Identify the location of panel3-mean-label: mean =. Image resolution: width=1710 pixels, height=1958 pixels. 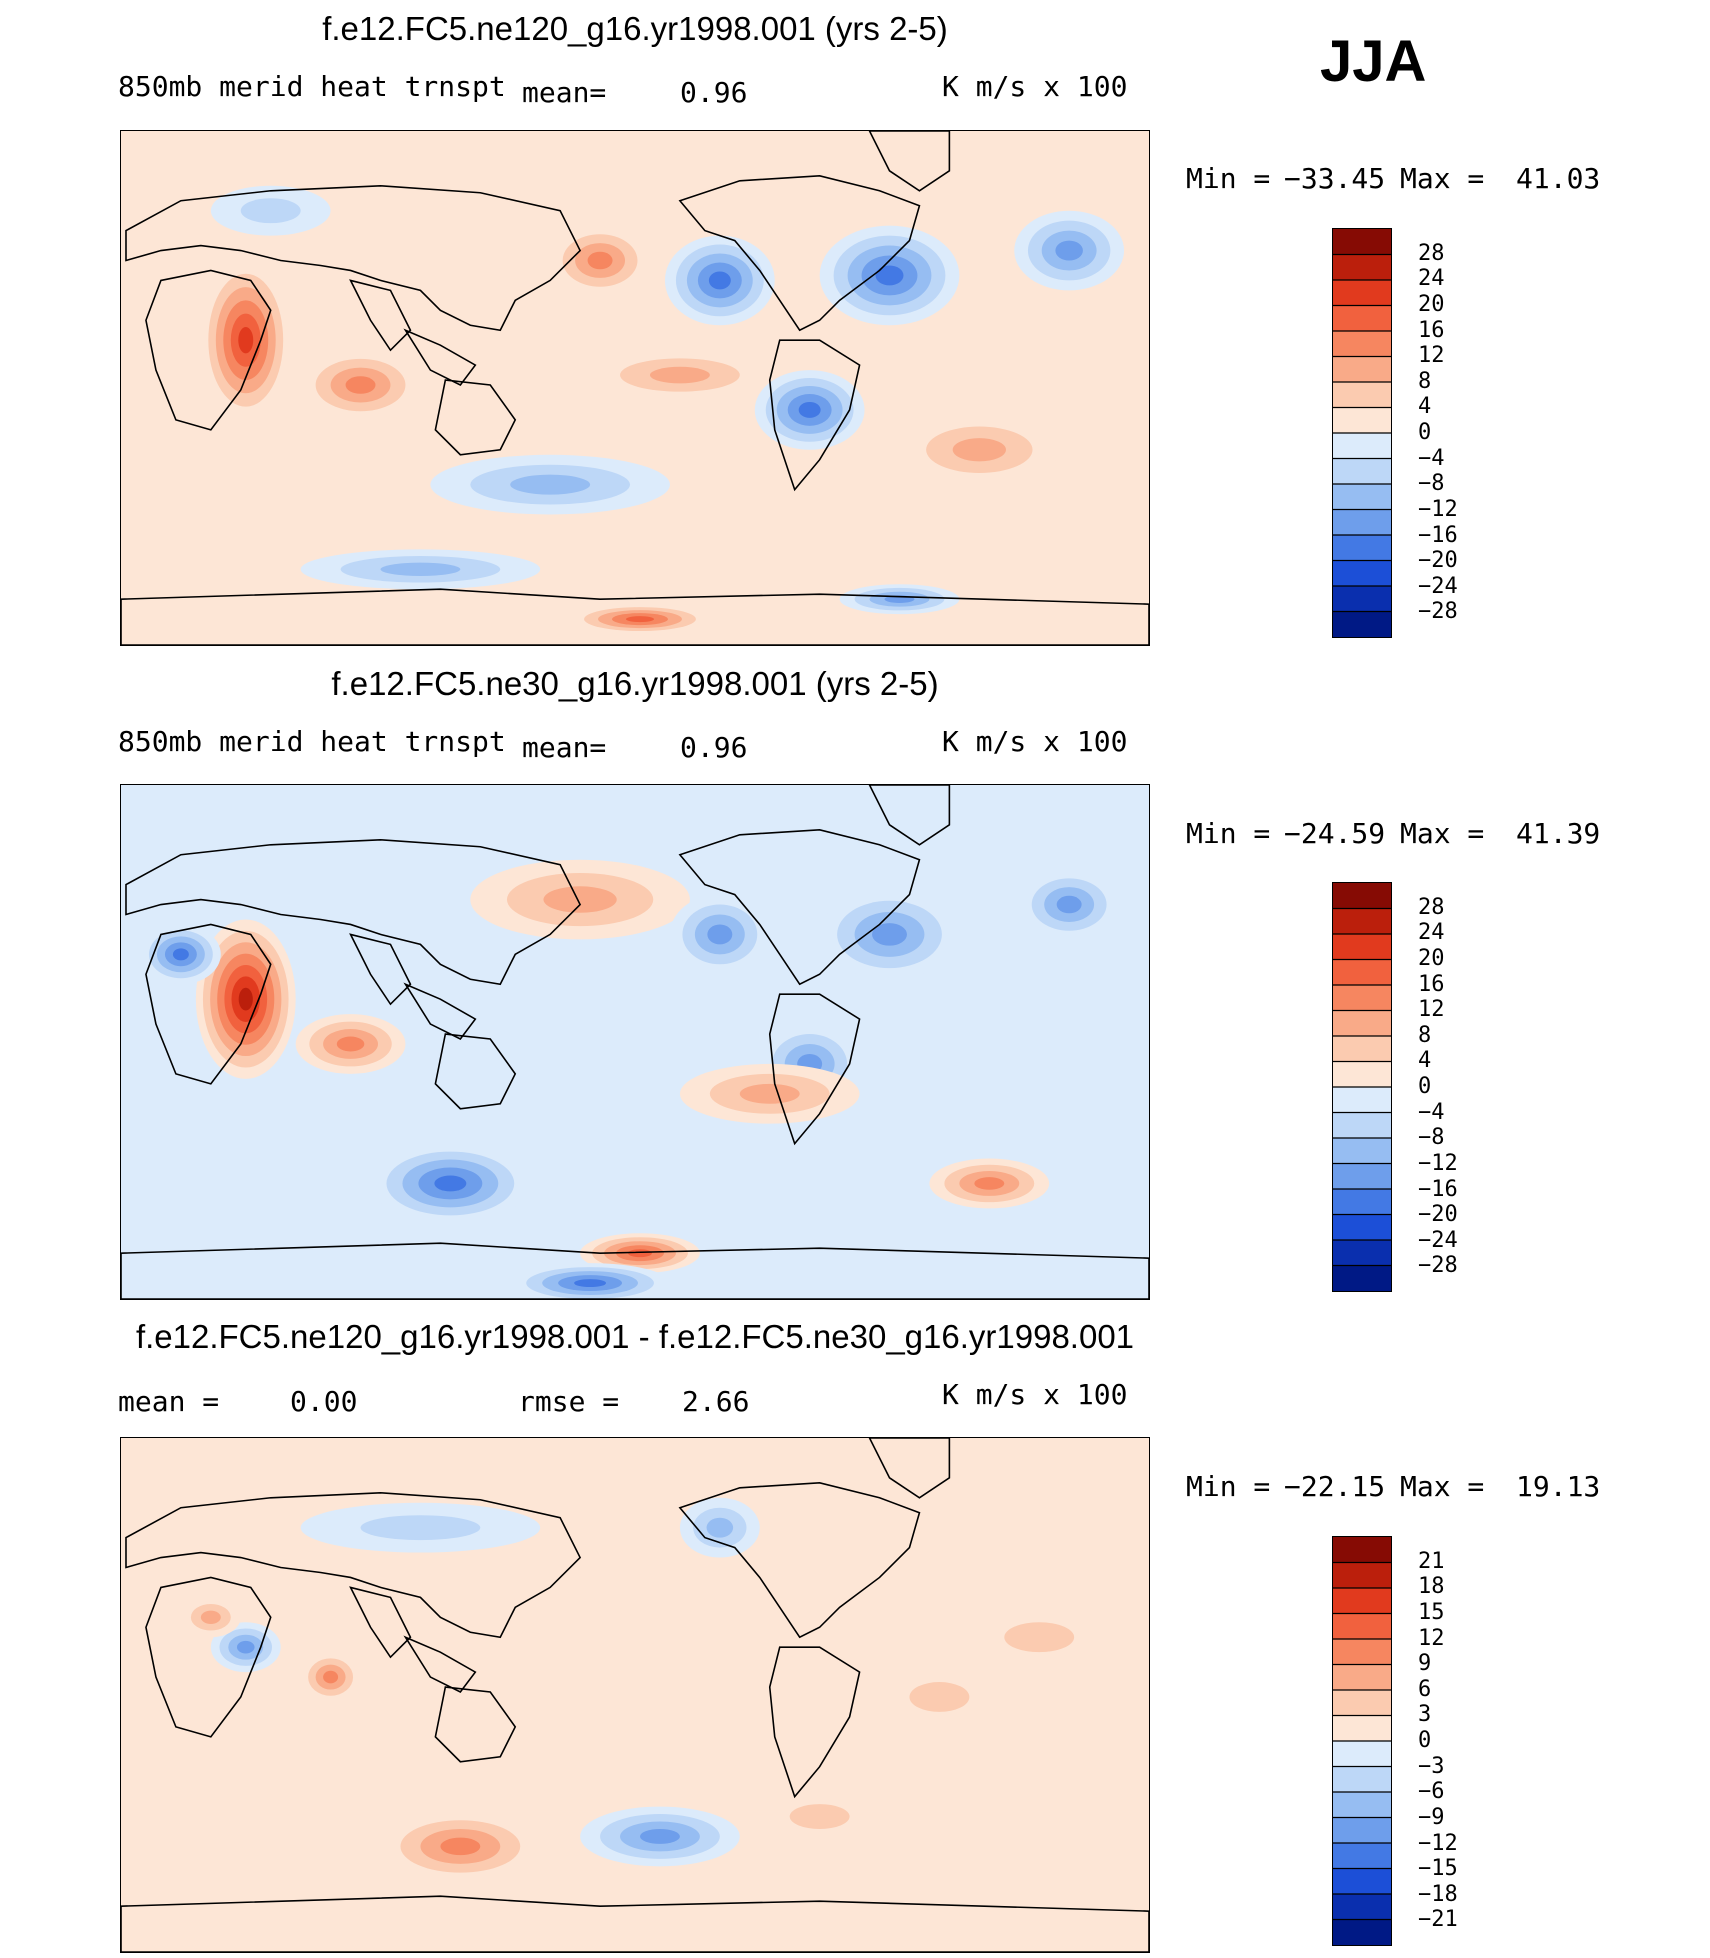
(169, 1401).